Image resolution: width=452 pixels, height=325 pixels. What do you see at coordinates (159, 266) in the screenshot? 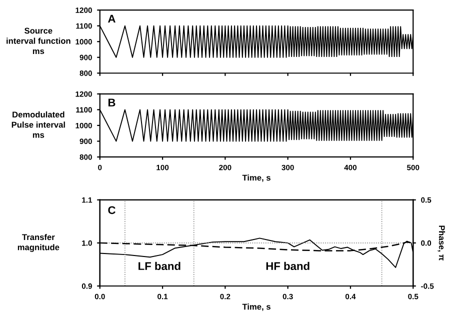
I see `annotation: LF band` at bounding box center [159, 266].